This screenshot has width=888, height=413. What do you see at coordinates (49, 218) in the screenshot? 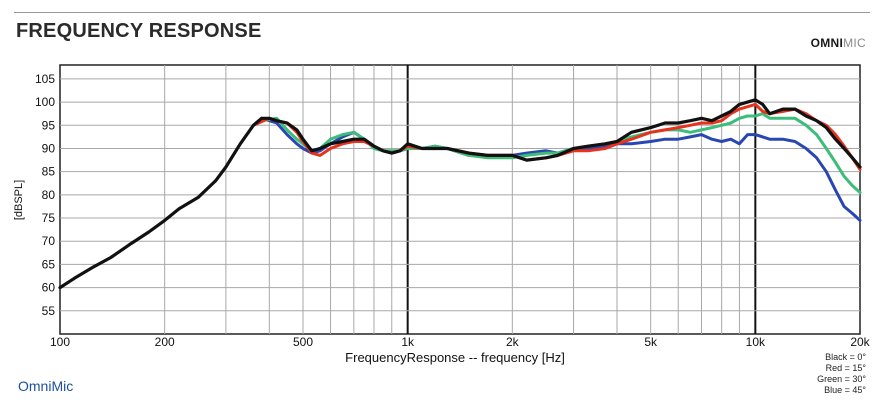
I see `y-tick-label: 75` at bounding box center [49, 218].